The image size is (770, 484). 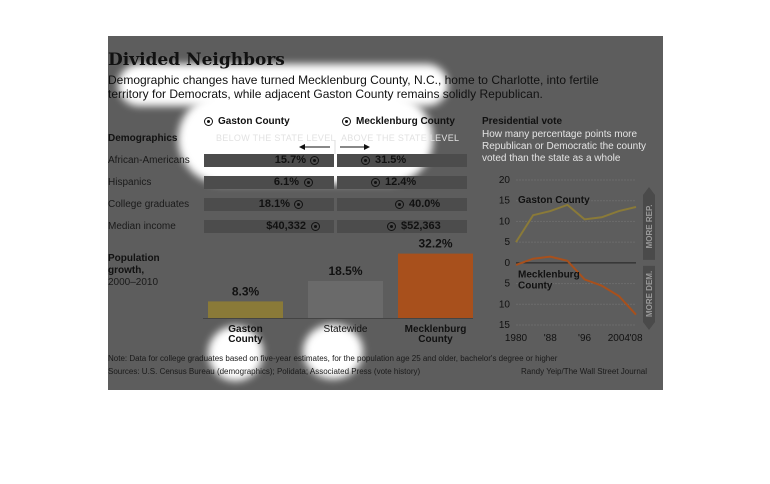 I want to click on gaston-value: 15.7%, so click(x=290, y=160).